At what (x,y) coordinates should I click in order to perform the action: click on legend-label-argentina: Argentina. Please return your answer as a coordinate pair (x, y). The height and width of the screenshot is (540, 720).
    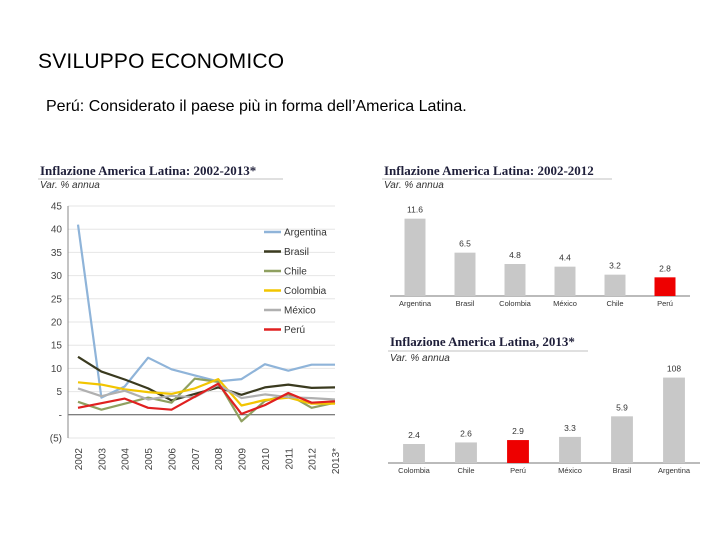
    Looking at the image, I should click on (305, 233).